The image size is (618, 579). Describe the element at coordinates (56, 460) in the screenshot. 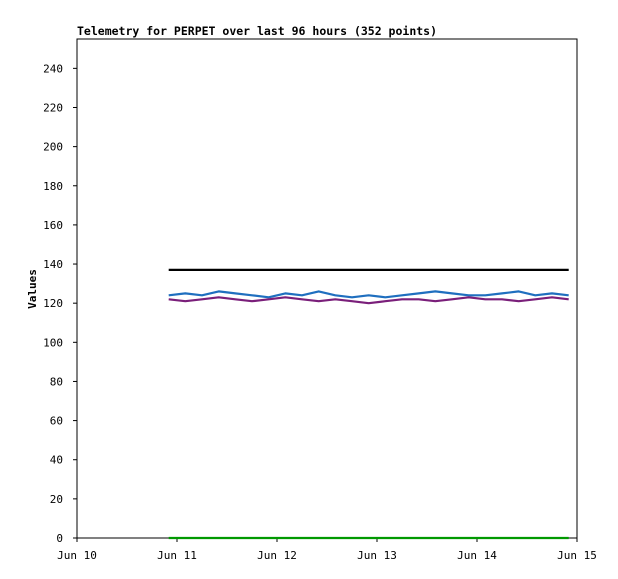

I see `y-tick-label: 40` at that location.